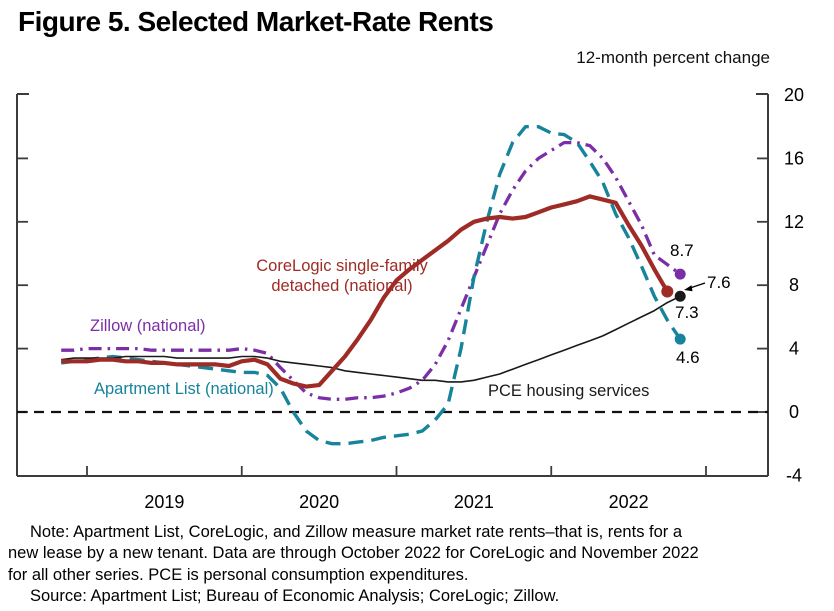 The image size is (834, 611). Describe the element at coordinates (319, 502) in the screenshot. I see `x-tick-label-2020: 2020` at that location.